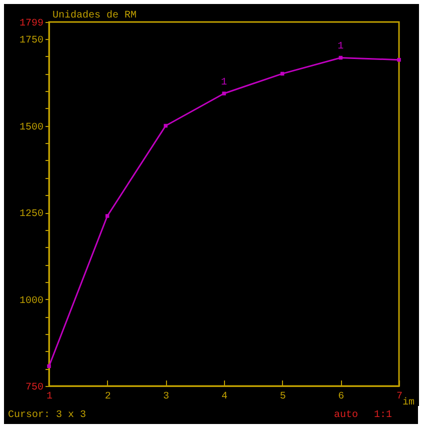 This screenshot has width=424, height=428. I want to click on x-tick-label: 2, so click(107, 397).